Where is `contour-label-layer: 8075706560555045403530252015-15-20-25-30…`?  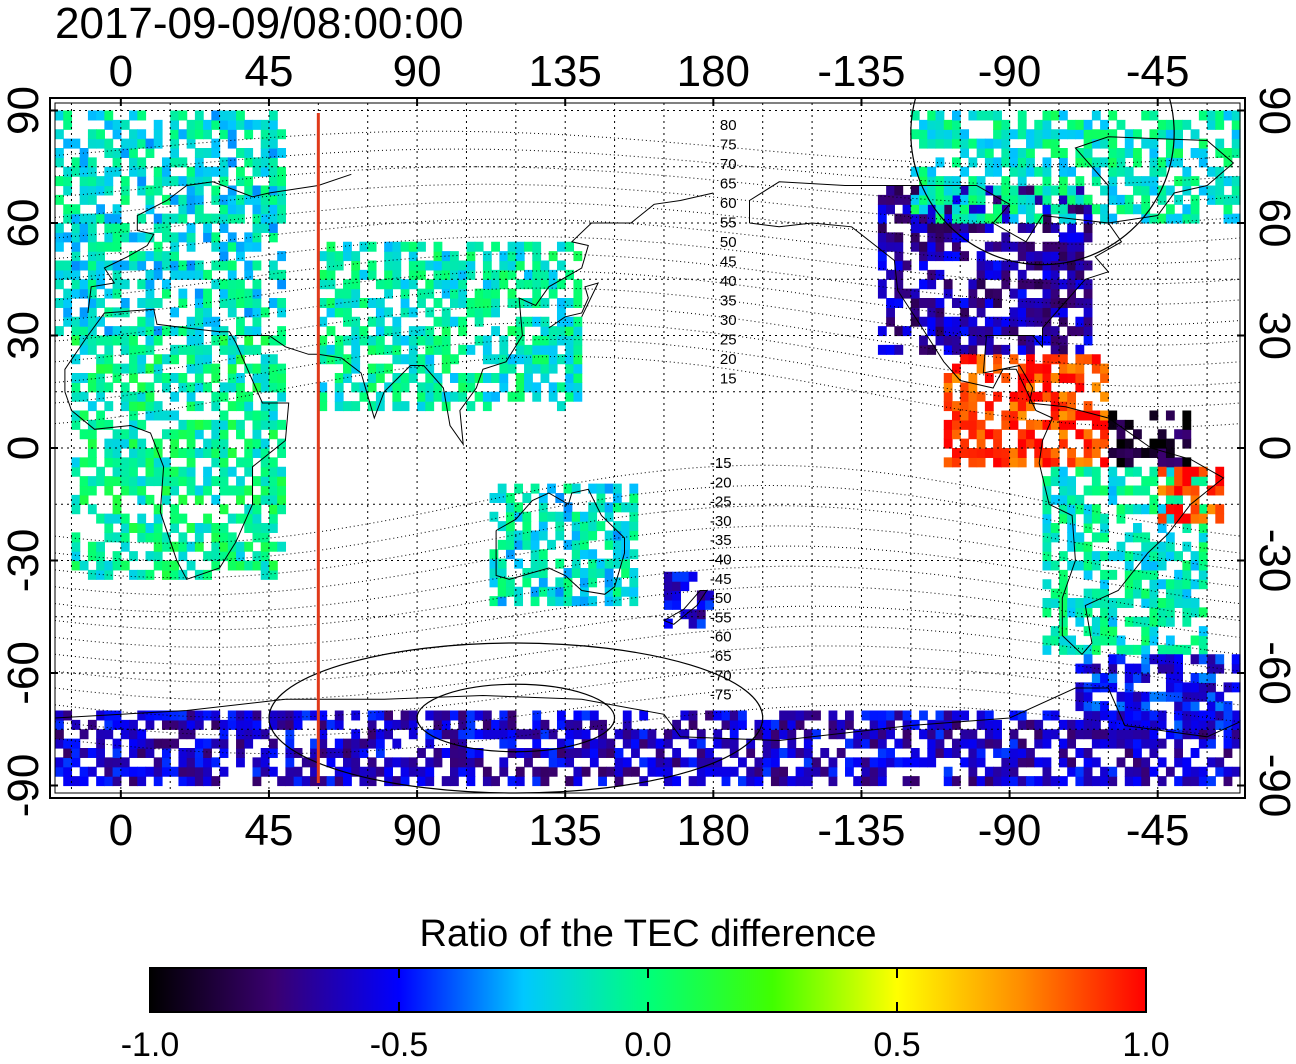 contour-label-layer: 8075706560555045403530252015-15-20-25-30… is located at coordinates (723, 410).